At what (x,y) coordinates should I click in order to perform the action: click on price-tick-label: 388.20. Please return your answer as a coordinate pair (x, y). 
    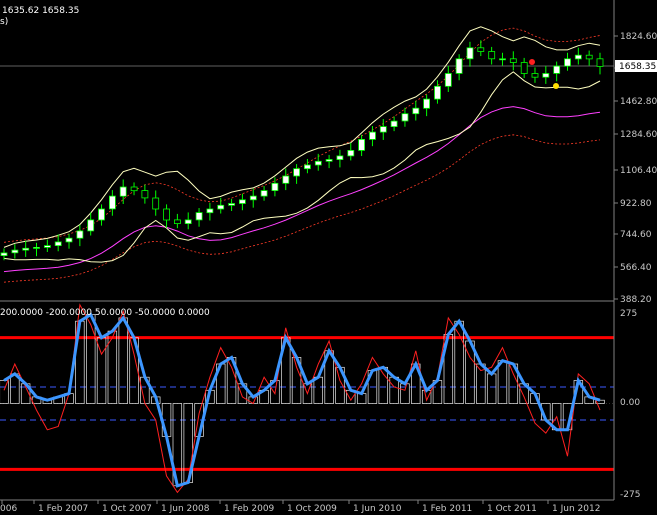
    Looking at the image, I should click on (636, 300).